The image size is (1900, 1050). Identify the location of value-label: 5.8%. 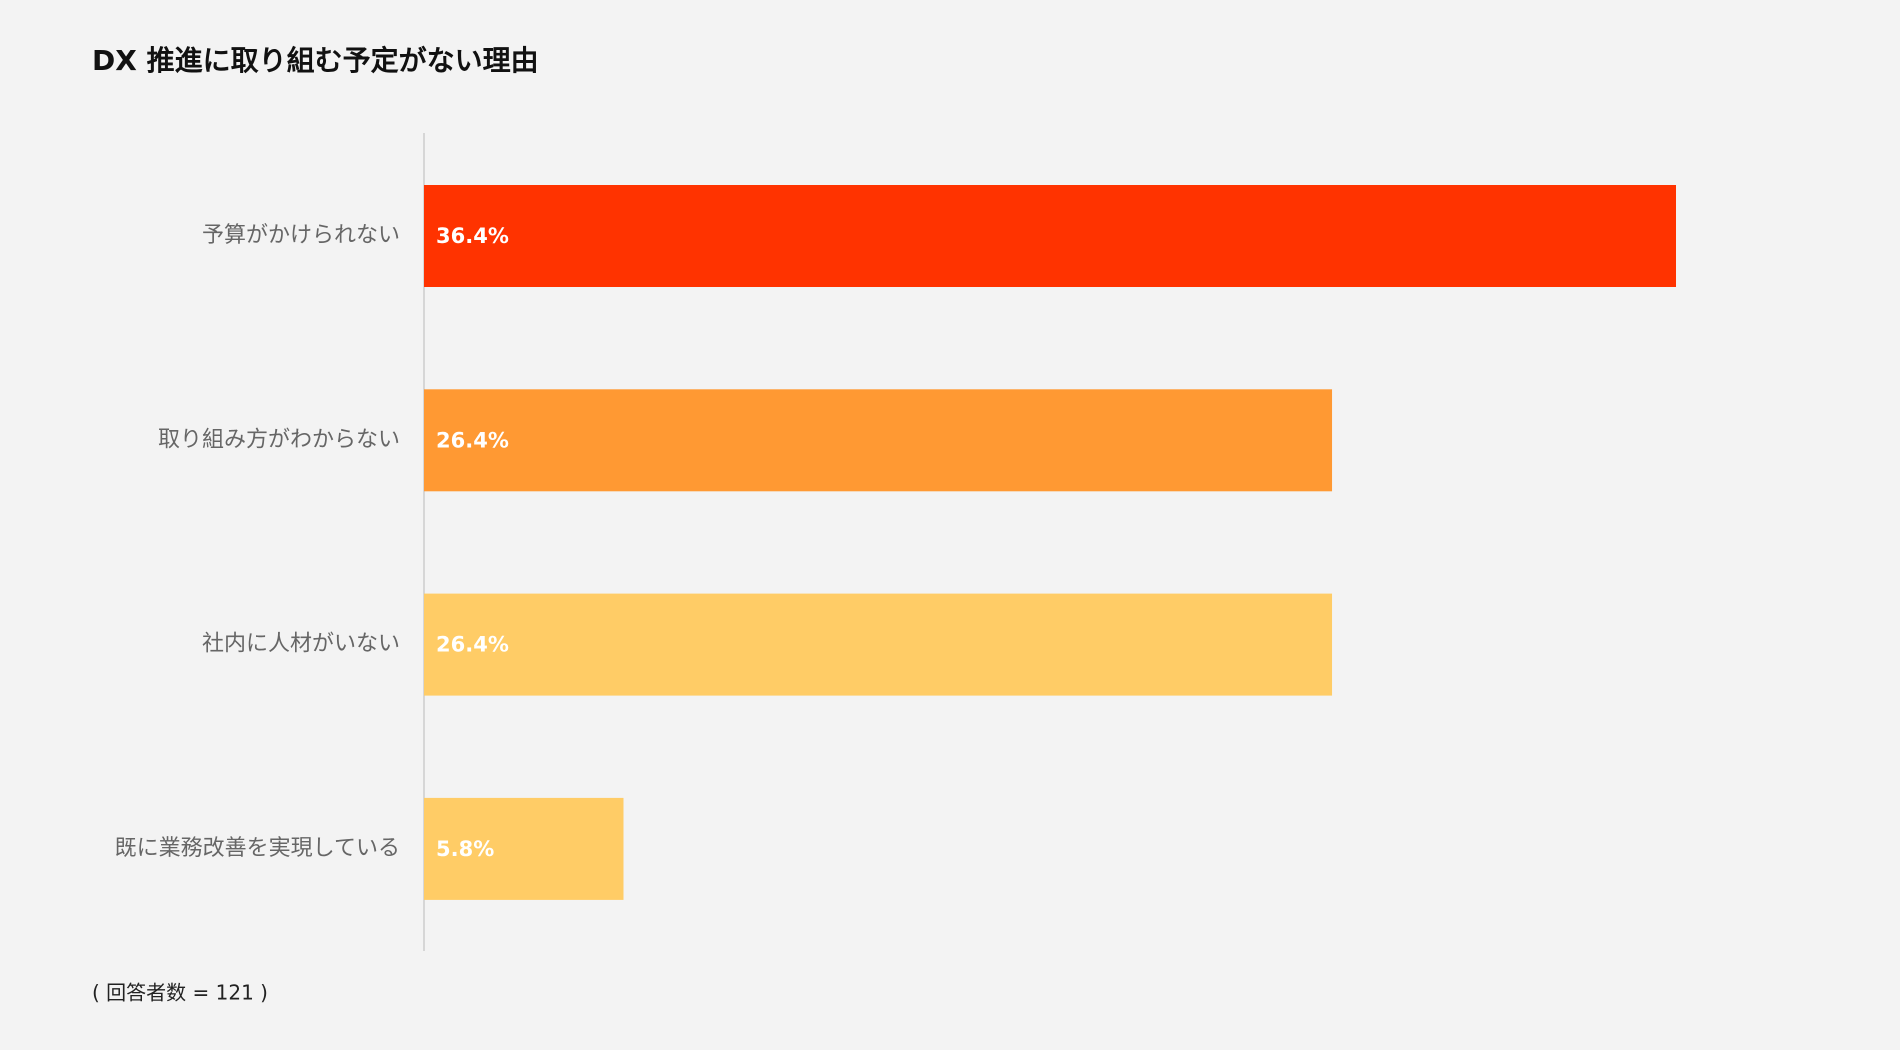
(465, 849).